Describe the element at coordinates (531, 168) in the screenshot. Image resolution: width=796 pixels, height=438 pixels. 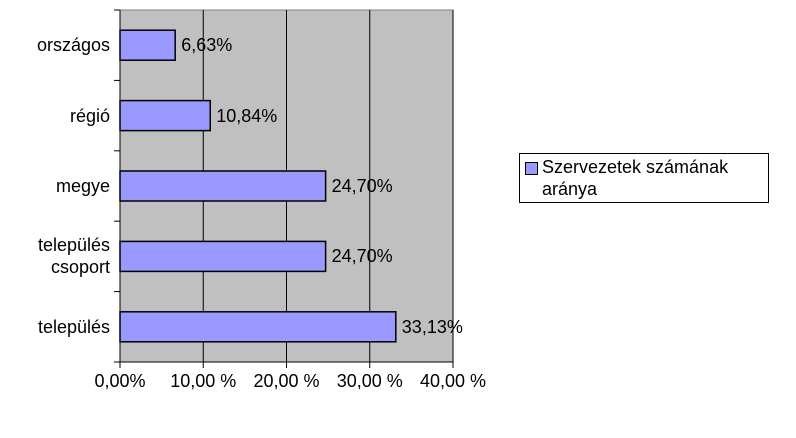
I see `legend-swatch` at that location.